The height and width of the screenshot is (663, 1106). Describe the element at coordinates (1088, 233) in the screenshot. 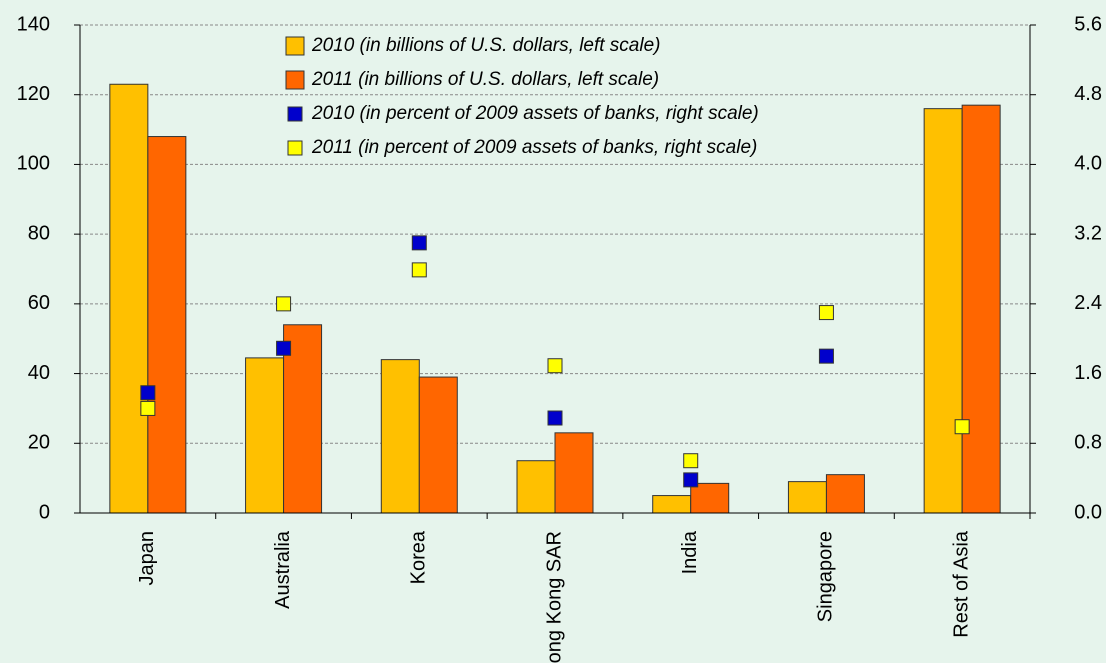

I see `y2-tick-label: 3.2` at that location.